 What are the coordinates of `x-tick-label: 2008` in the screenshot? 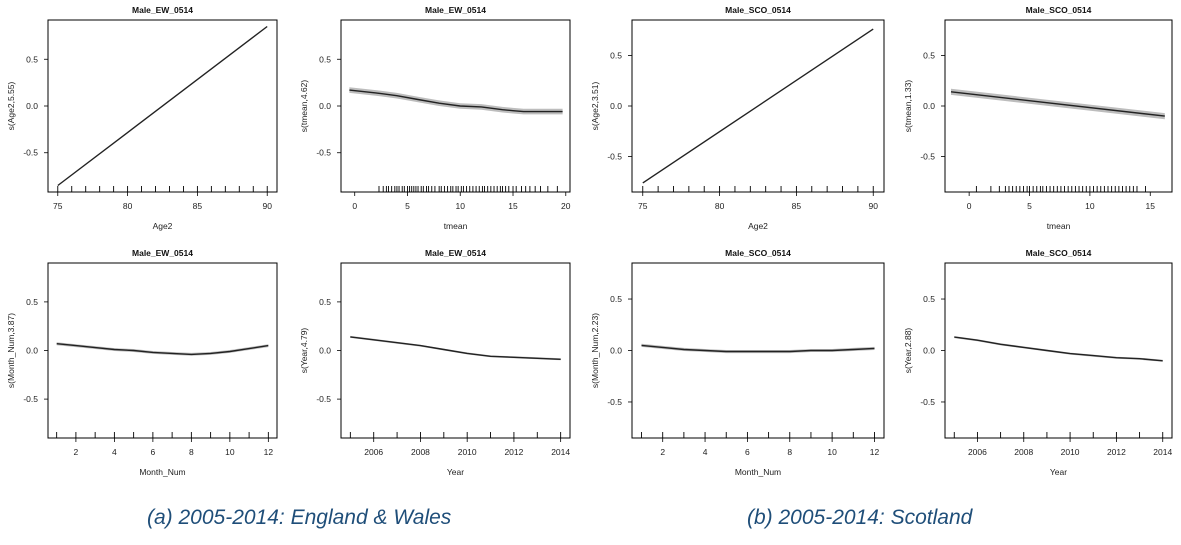 It's located at (1023, 452).